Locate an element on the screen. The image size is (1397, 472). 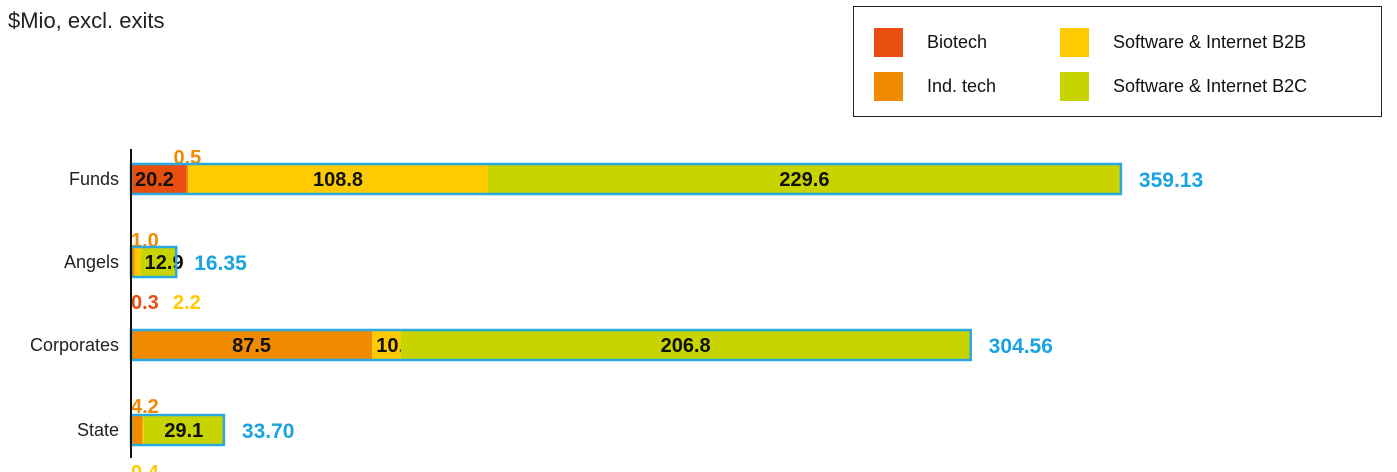
legend-label-b2c: Software & Internet B2C is located at coordinates (1210, 86).